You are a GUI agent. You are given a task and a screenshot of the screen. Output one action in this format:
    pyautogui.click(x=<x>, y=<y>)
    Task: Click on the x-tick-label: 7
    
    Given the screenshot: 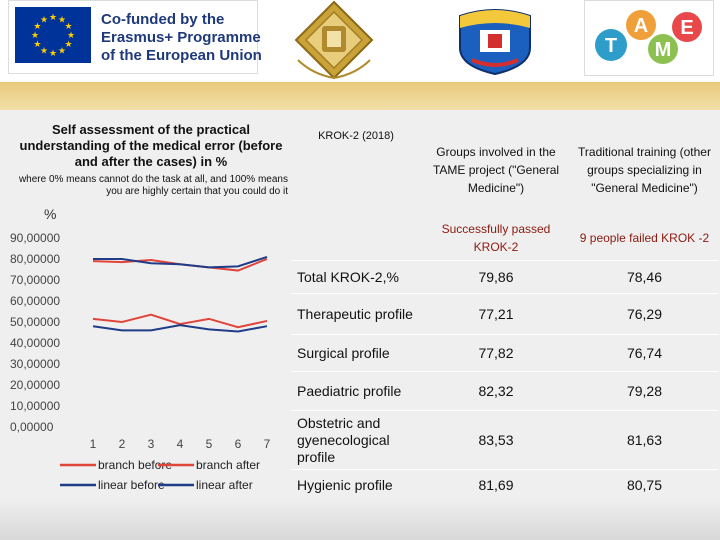 What is the action you would take?
    pyautogui.click(x=267, y=444)
    